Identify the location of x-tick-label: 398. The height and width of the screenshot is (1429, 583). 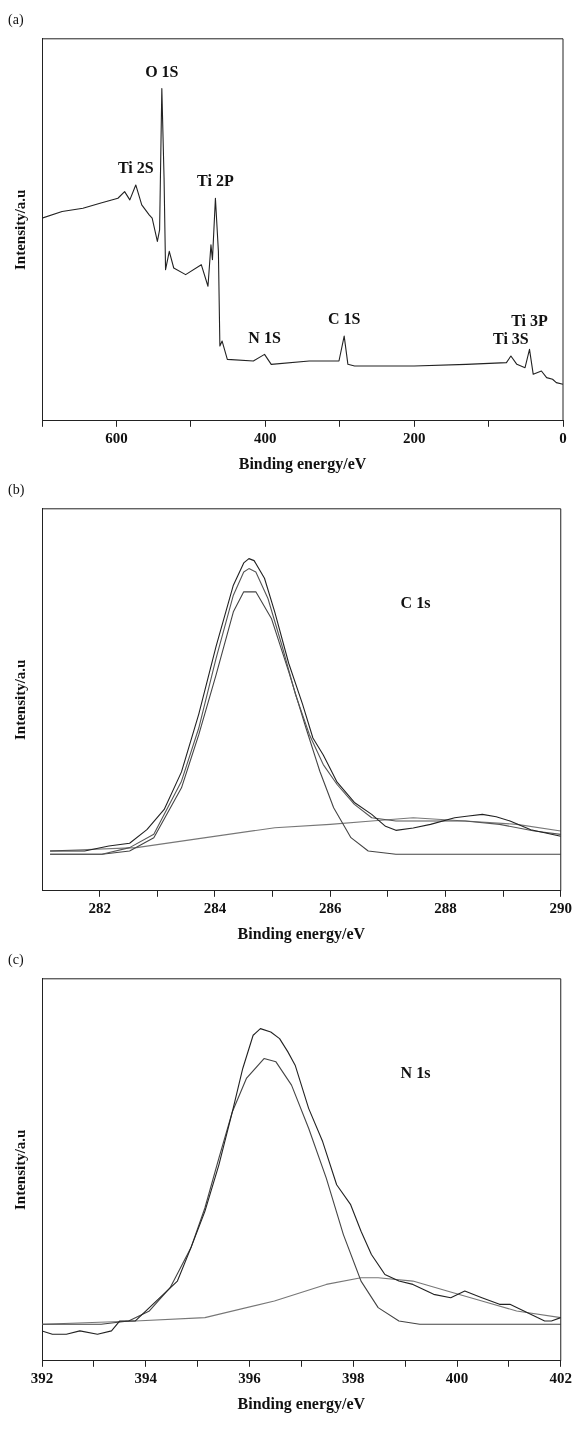
(353, 1377).